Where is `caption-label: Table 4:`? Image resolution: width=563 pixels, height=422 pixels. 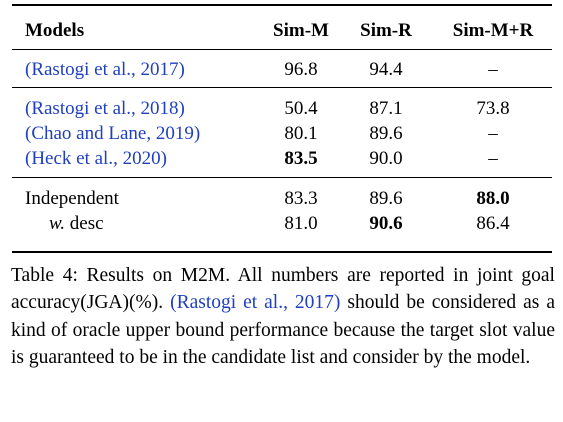
caption-label: Table 4: is located at coordinates (44, 275).